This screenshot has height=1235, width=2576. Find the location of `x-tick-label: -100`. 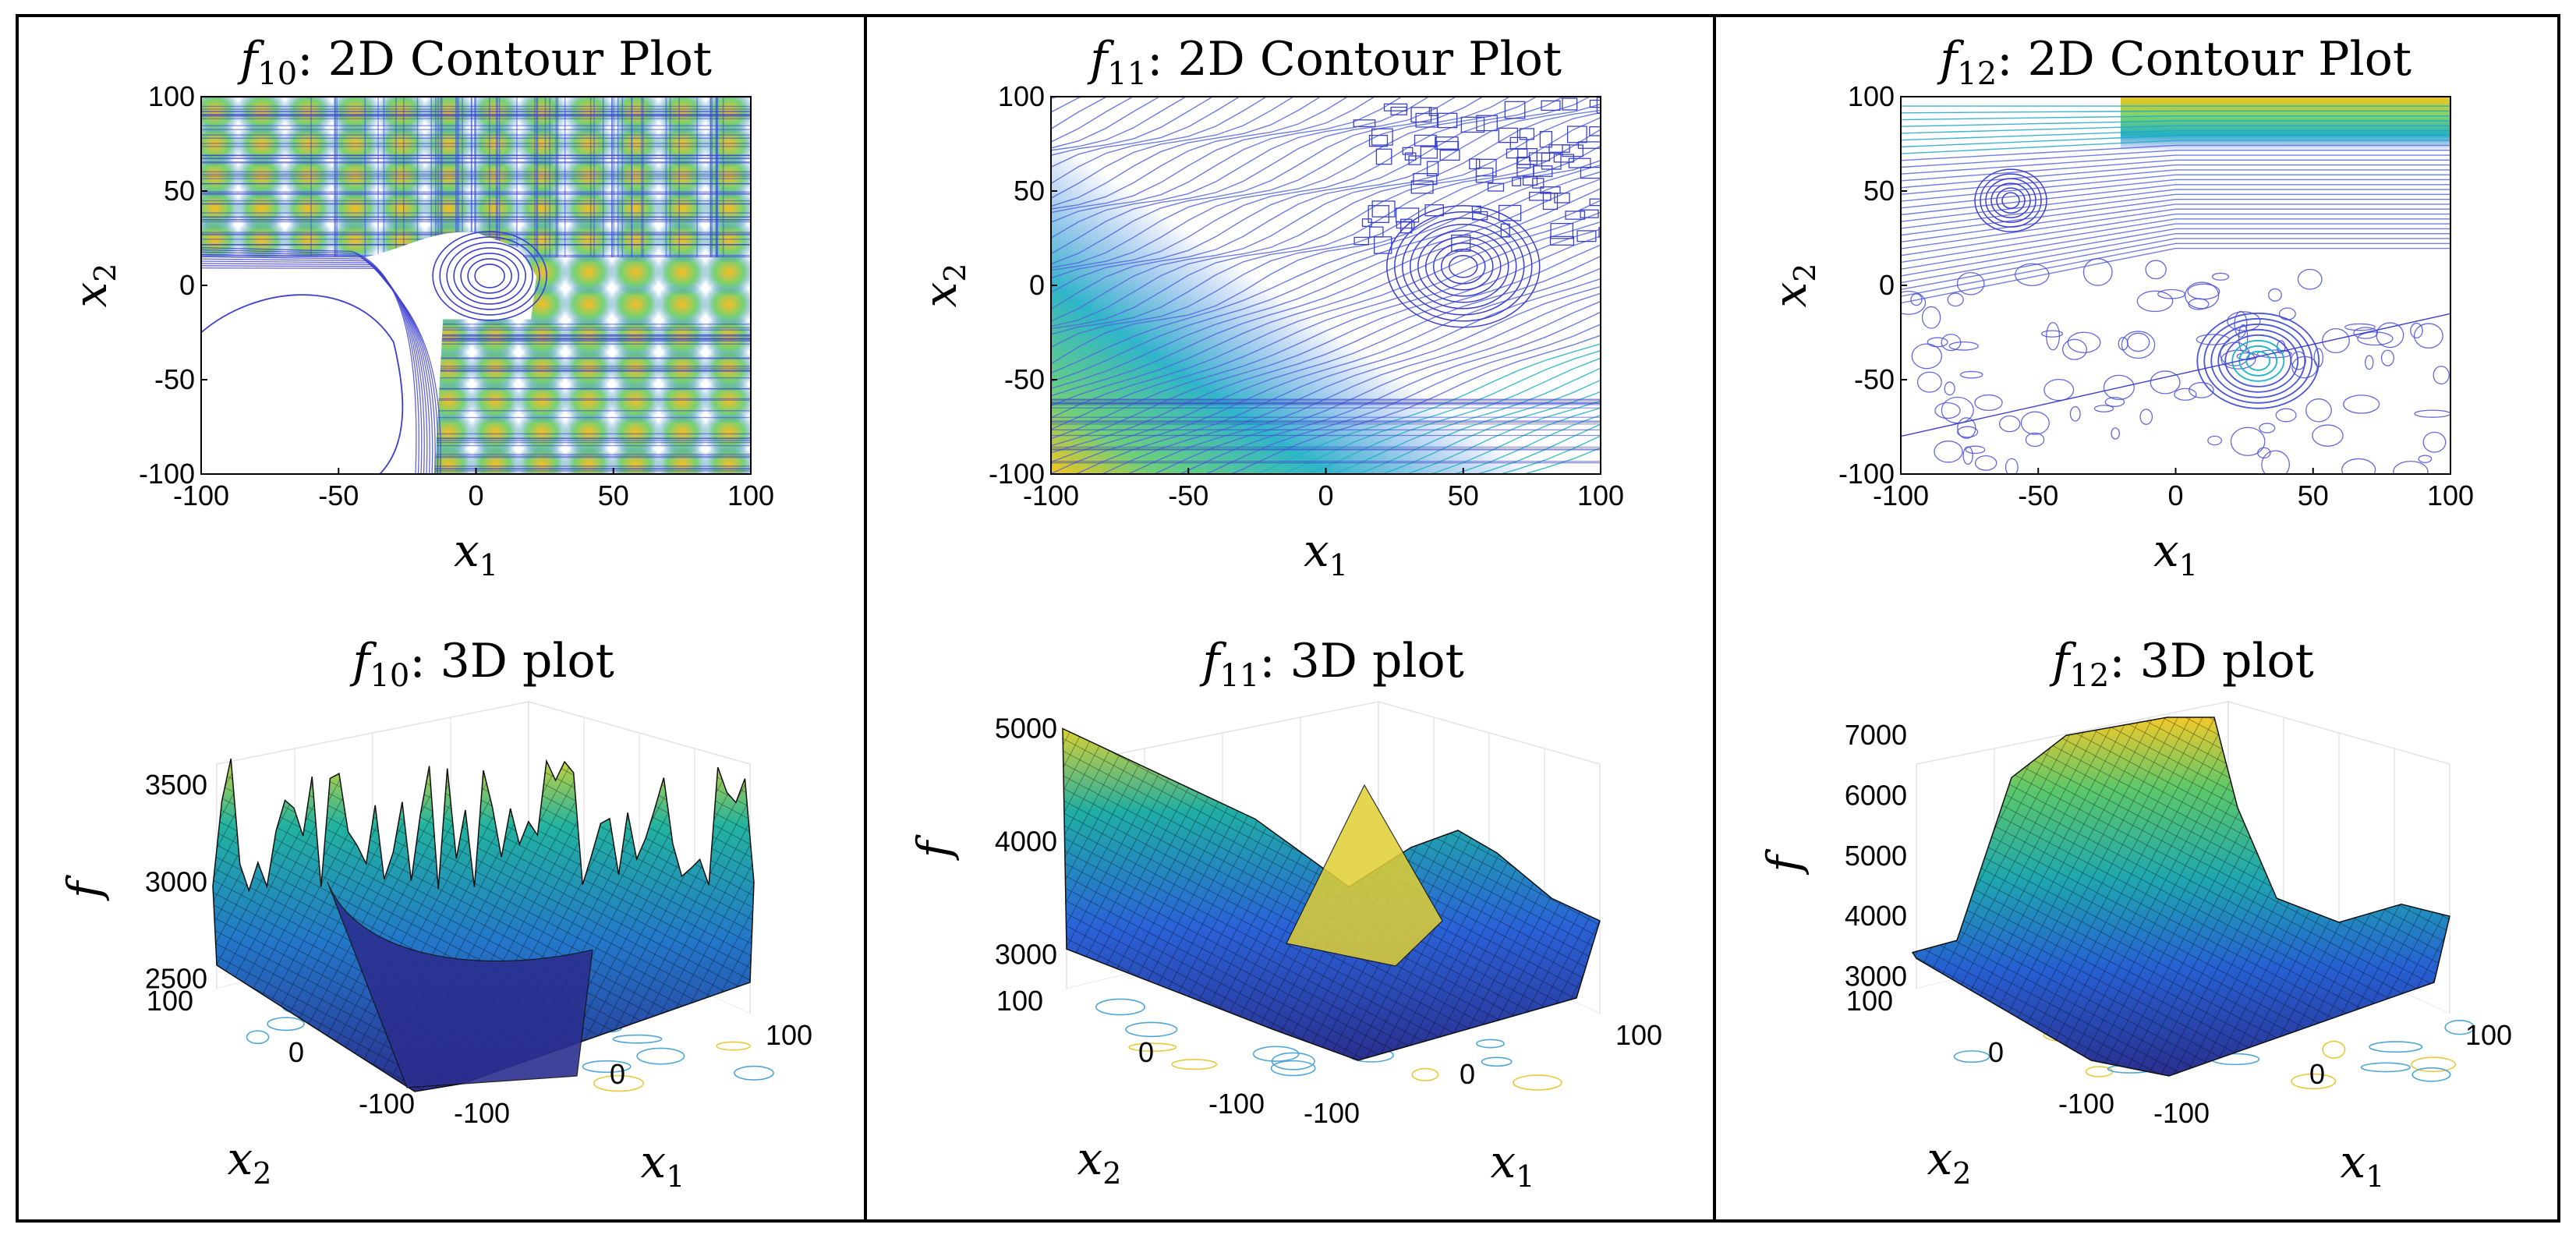

x-tick-label: -100 is located at coordinates (1051, 495).